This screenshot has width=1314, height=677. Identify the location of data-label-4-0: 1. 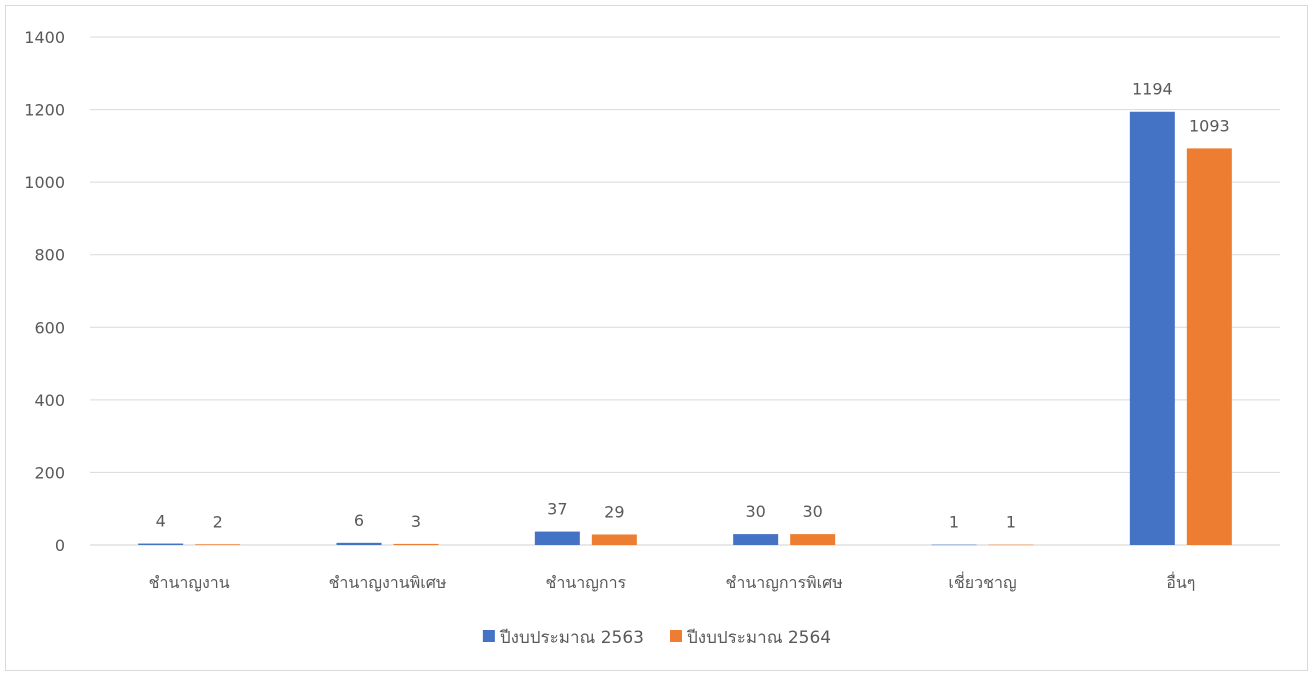
(954, 522).